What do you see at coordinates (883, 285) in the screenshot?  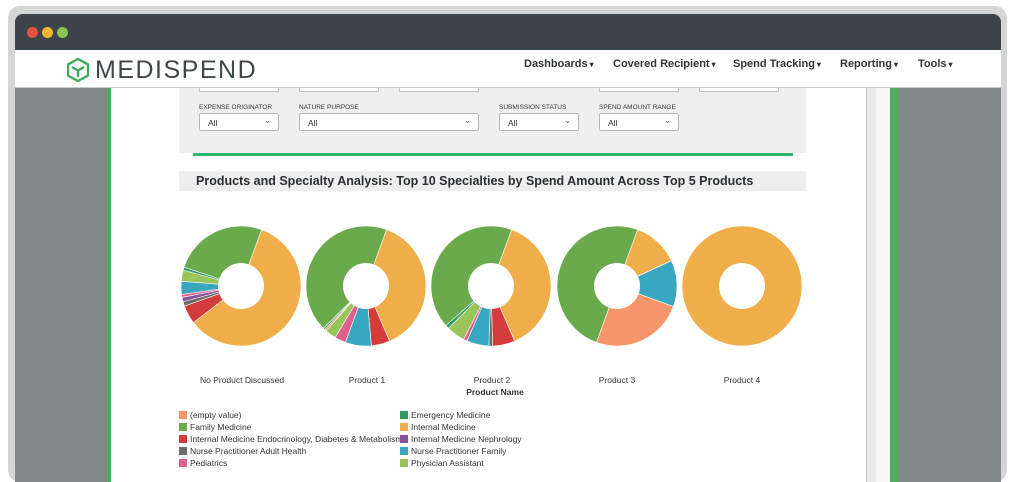 I see `scrollbar-track` at bounding box center [883, 285].